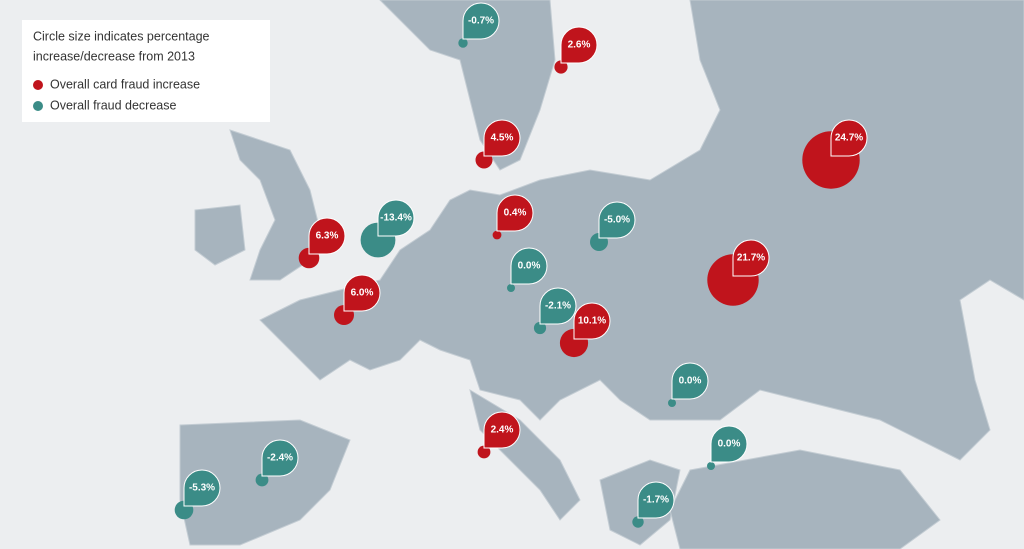 The height and width of the screenshot is (549, 1024). I want to click on marker-label: 2.4%, so click(502, 430).